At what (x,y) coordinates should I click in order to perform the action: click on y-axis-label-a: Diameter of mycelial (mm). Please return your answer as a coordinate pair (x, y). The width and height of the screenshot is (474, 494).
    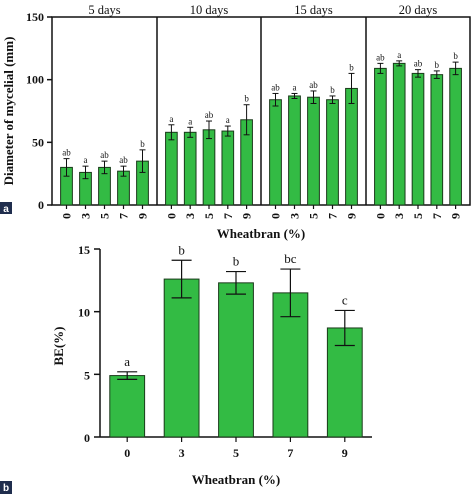
    Looking at the image, I should click on (8, 111).